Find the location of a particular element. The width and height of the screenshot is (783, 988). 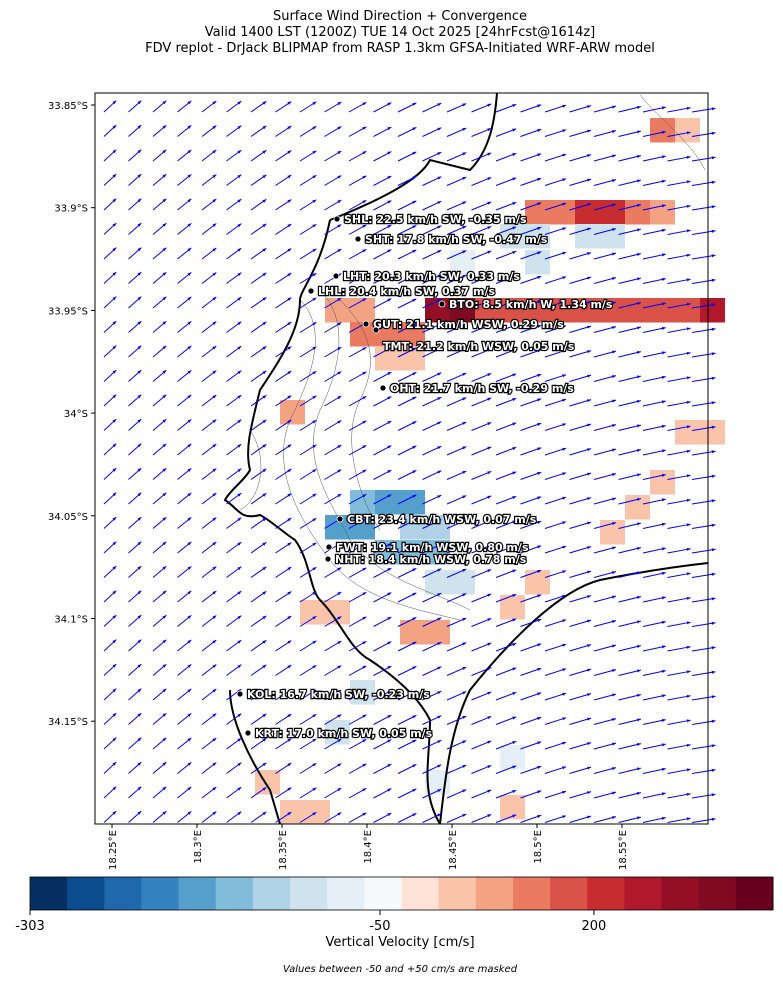

shade-cell is located at coordinates (662, 130).